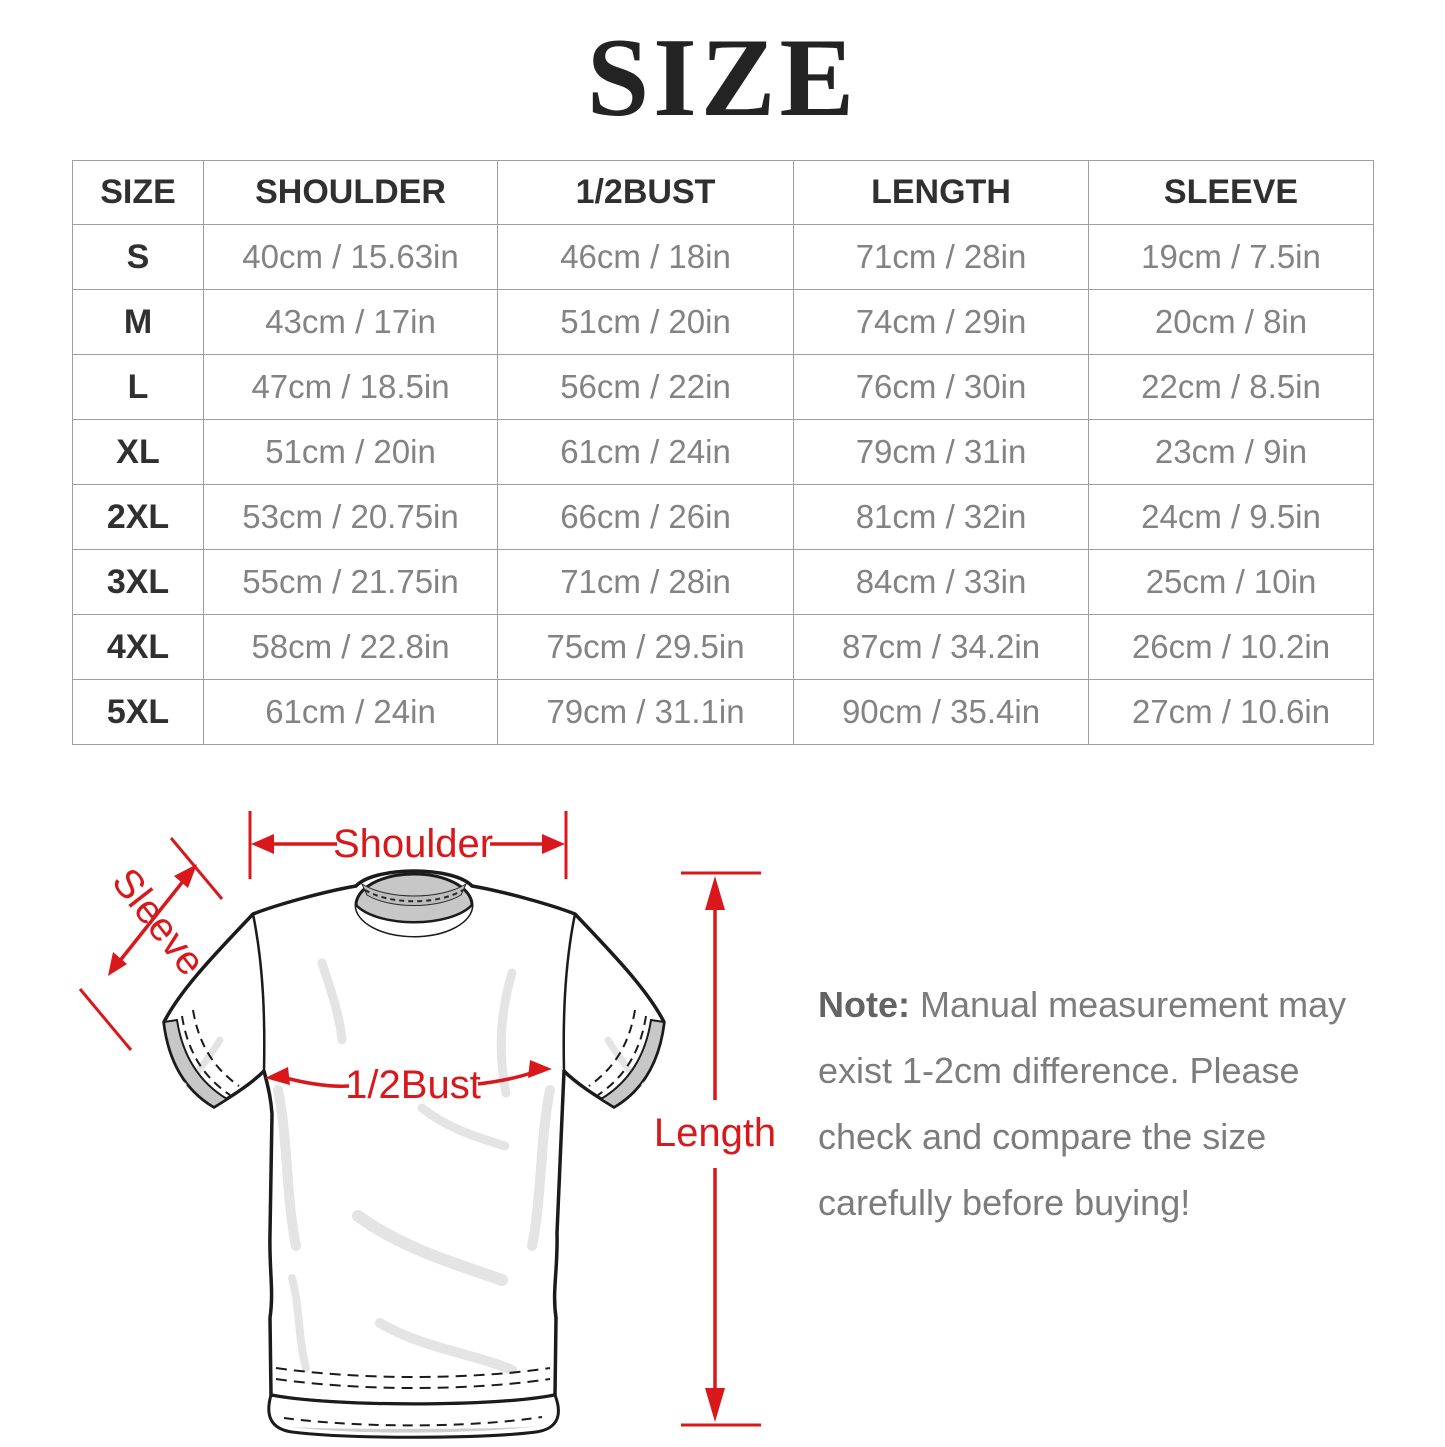 Image resolution: width=1445 pixels, height=1447 pixels. I want to click on tshirt-illustration, so click(414, 1154).